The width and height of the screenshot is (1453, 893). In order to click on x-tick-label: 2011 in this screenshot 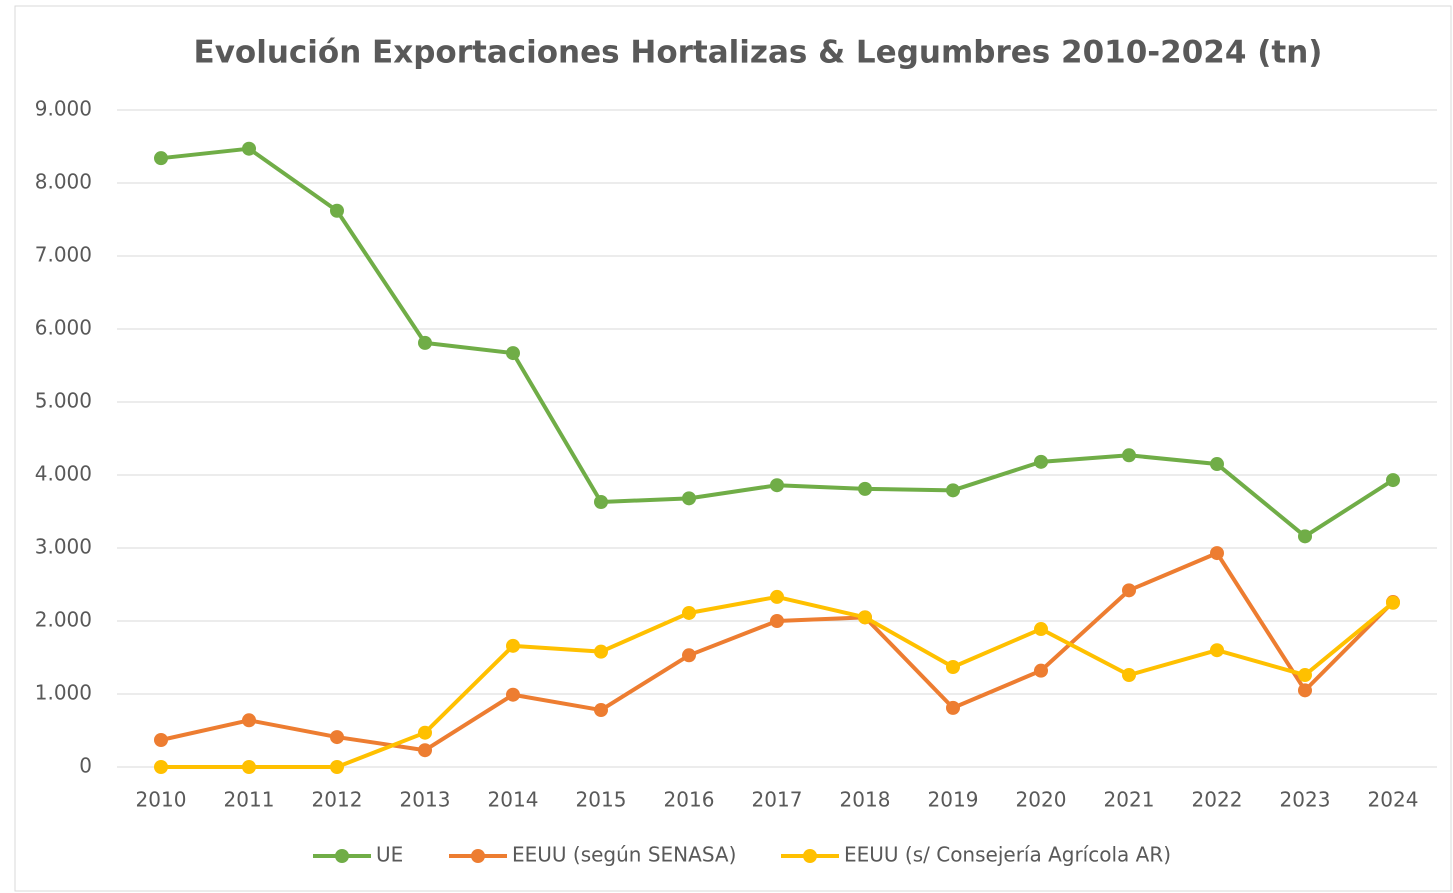, I will do `click(249, 800)`.